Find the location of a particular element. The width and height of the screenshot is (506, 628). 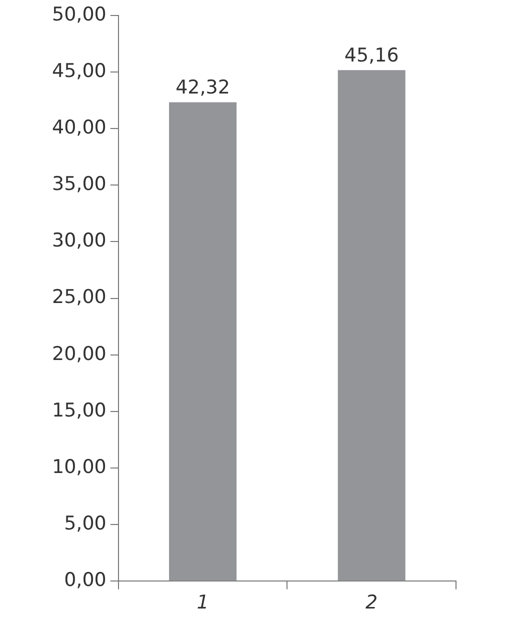

data-label: 45,16 is located at coordinates (371, 55).